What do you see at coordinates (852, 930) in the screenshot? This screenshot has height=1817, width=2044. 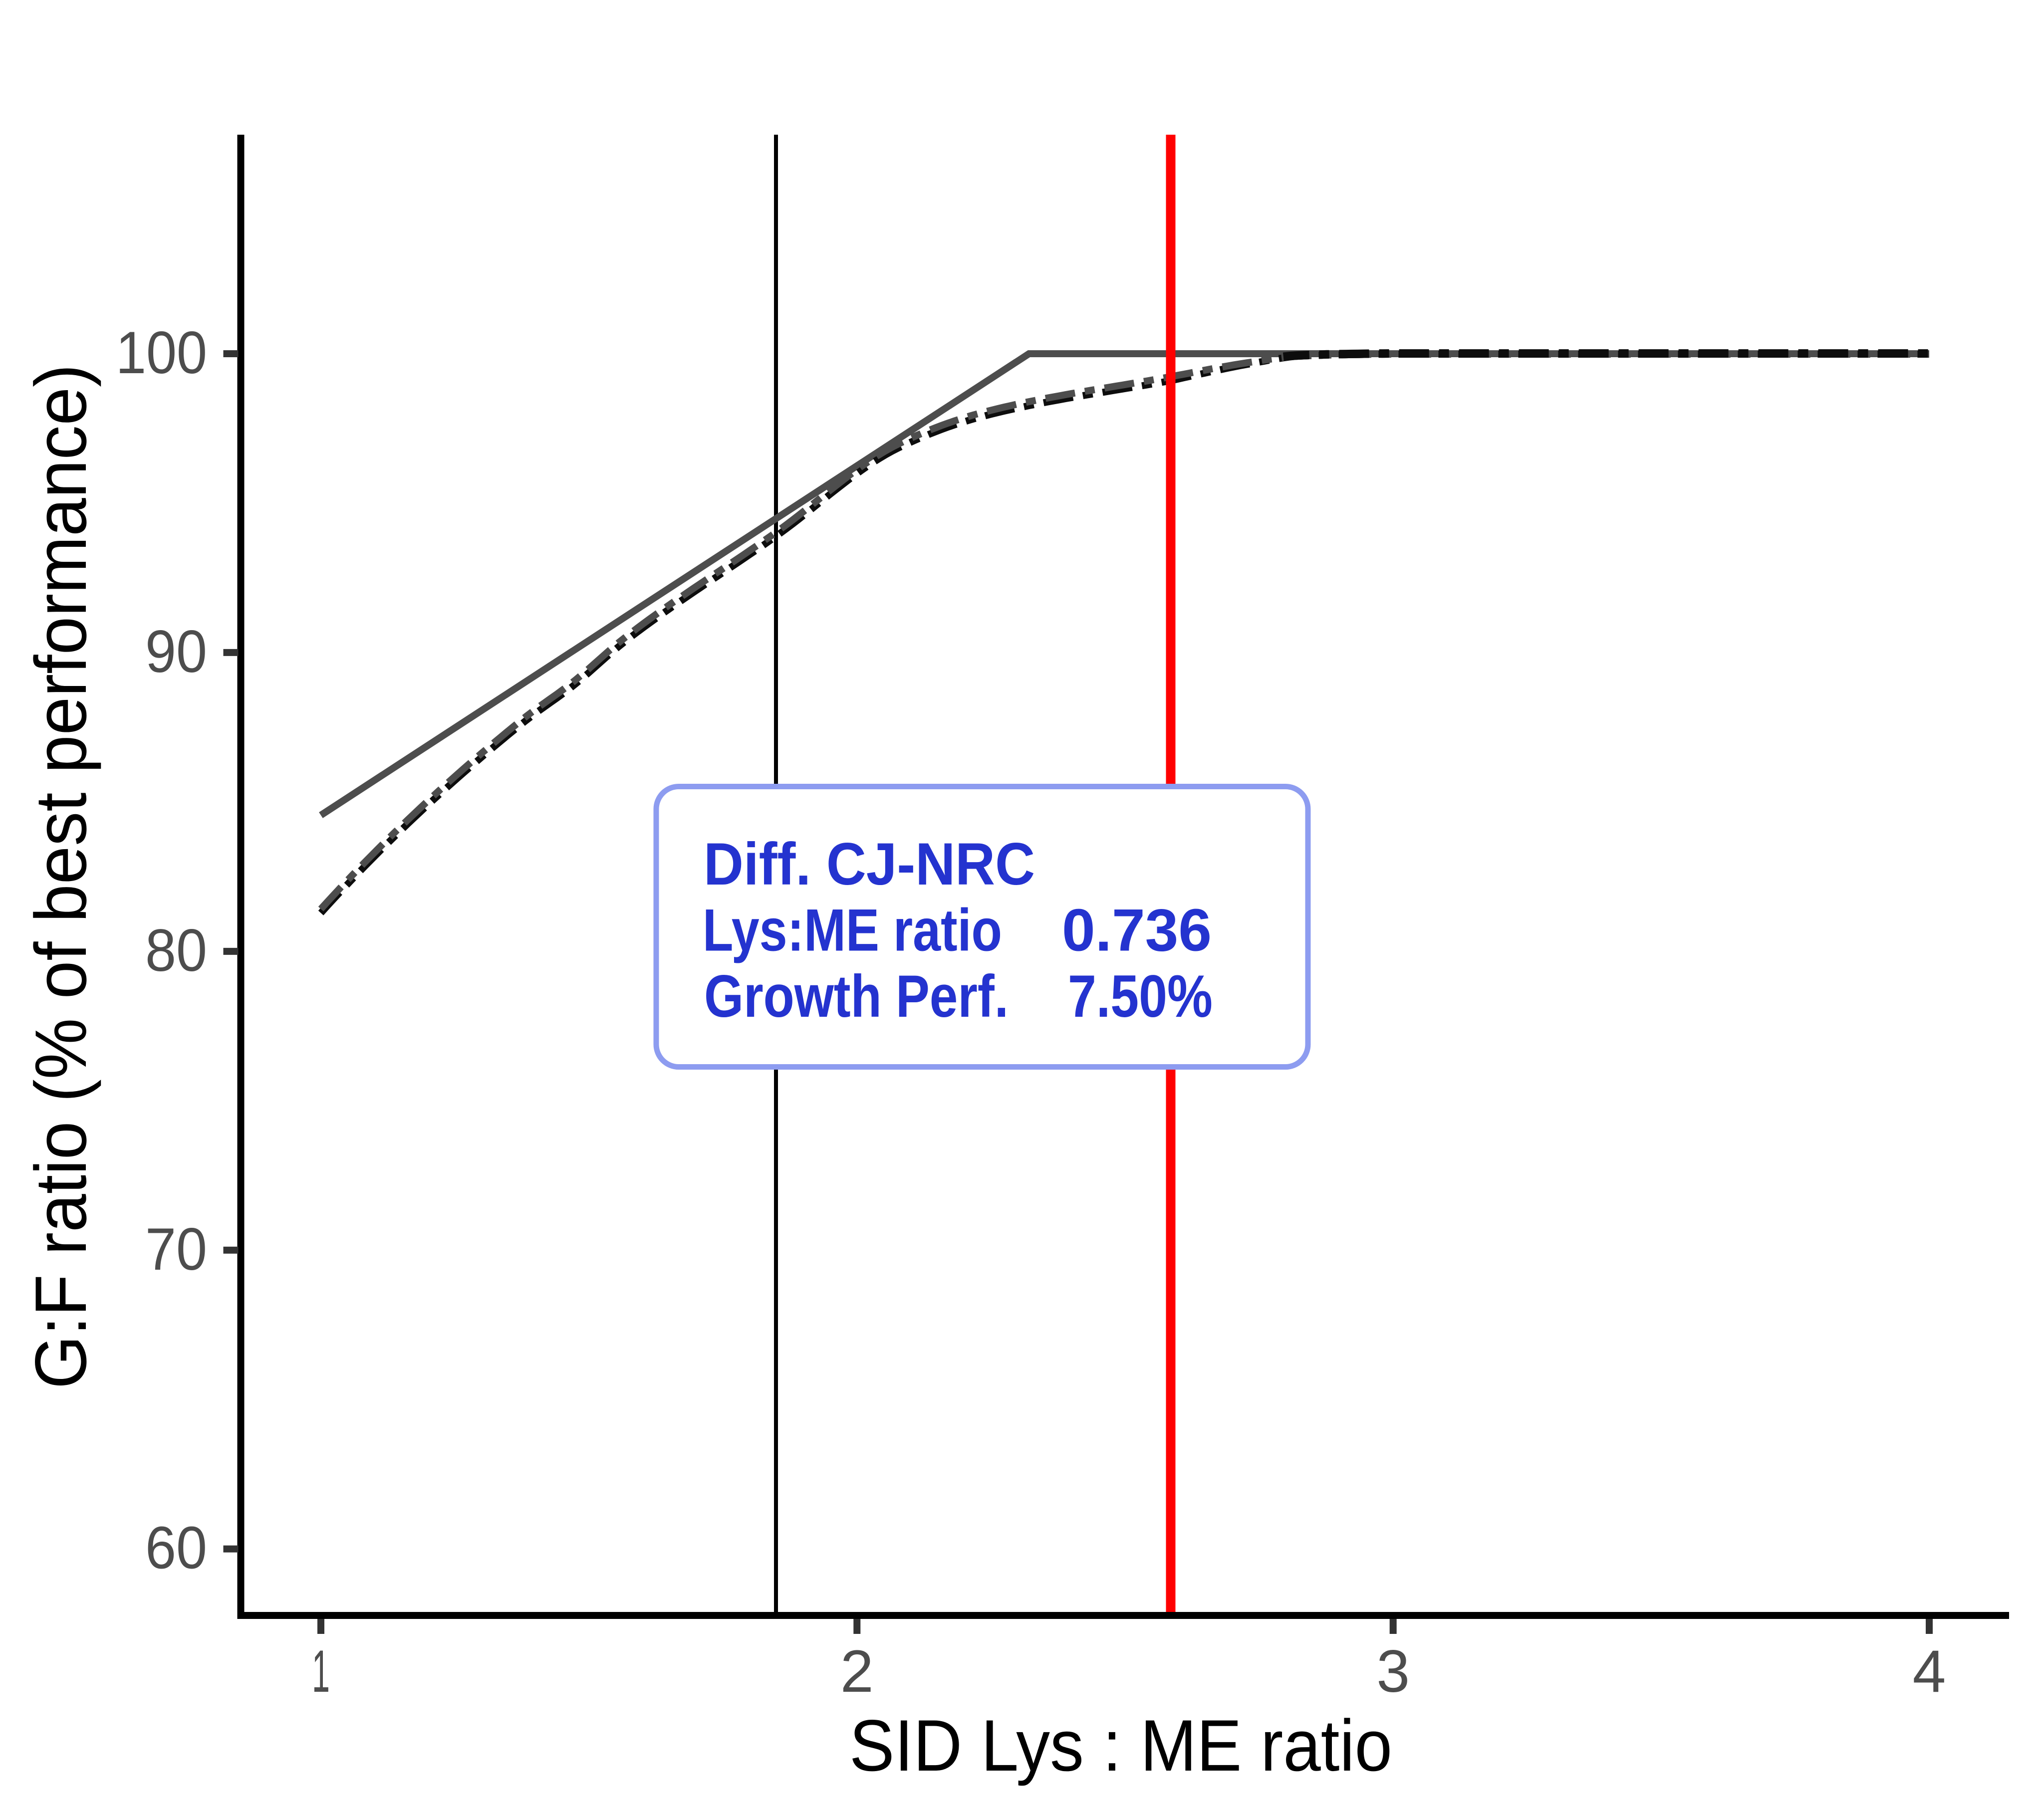 I see `svg-text: Lys:ME ratio` at bounding box center [852, 930].